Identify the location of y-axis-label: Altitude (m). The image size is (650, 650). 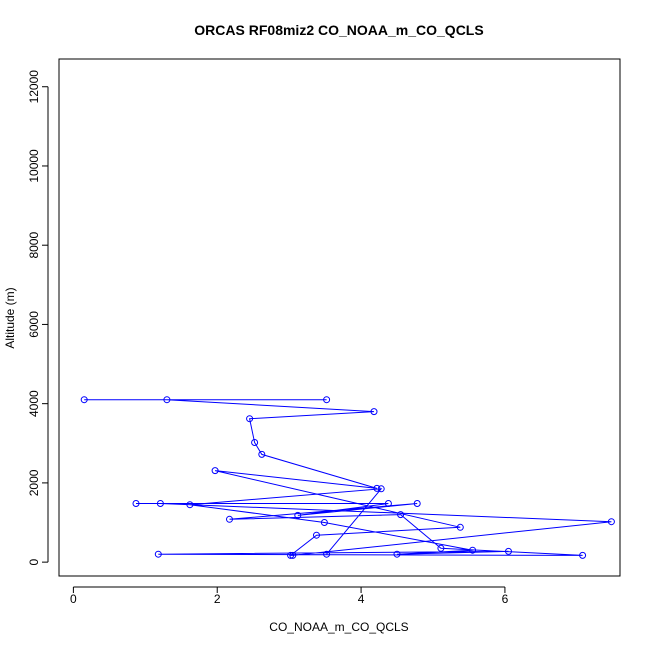
(10, 317).